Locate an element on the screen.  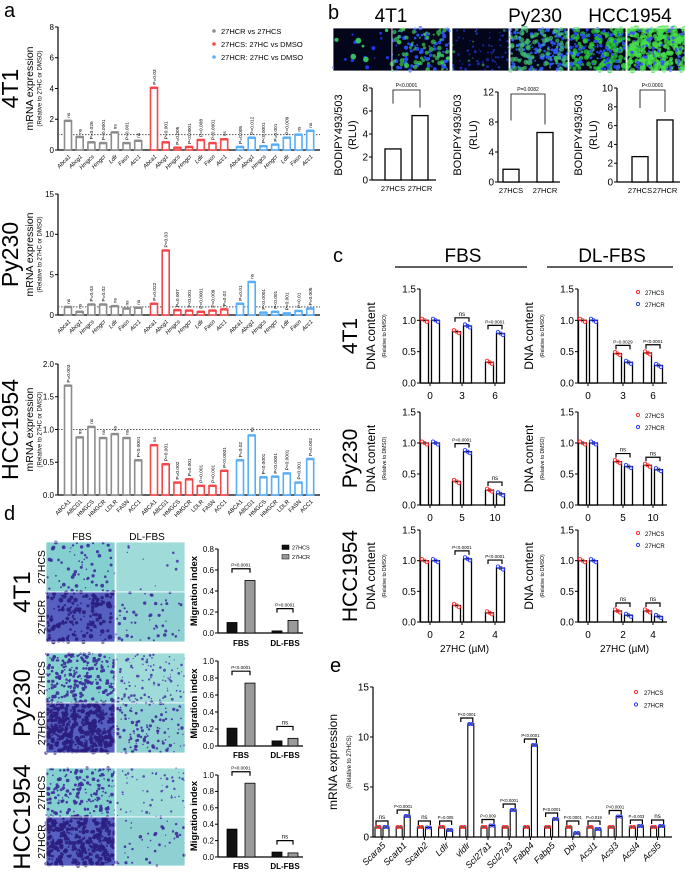
y-tick-label: 0.5 is located at coordinates (567, 352).